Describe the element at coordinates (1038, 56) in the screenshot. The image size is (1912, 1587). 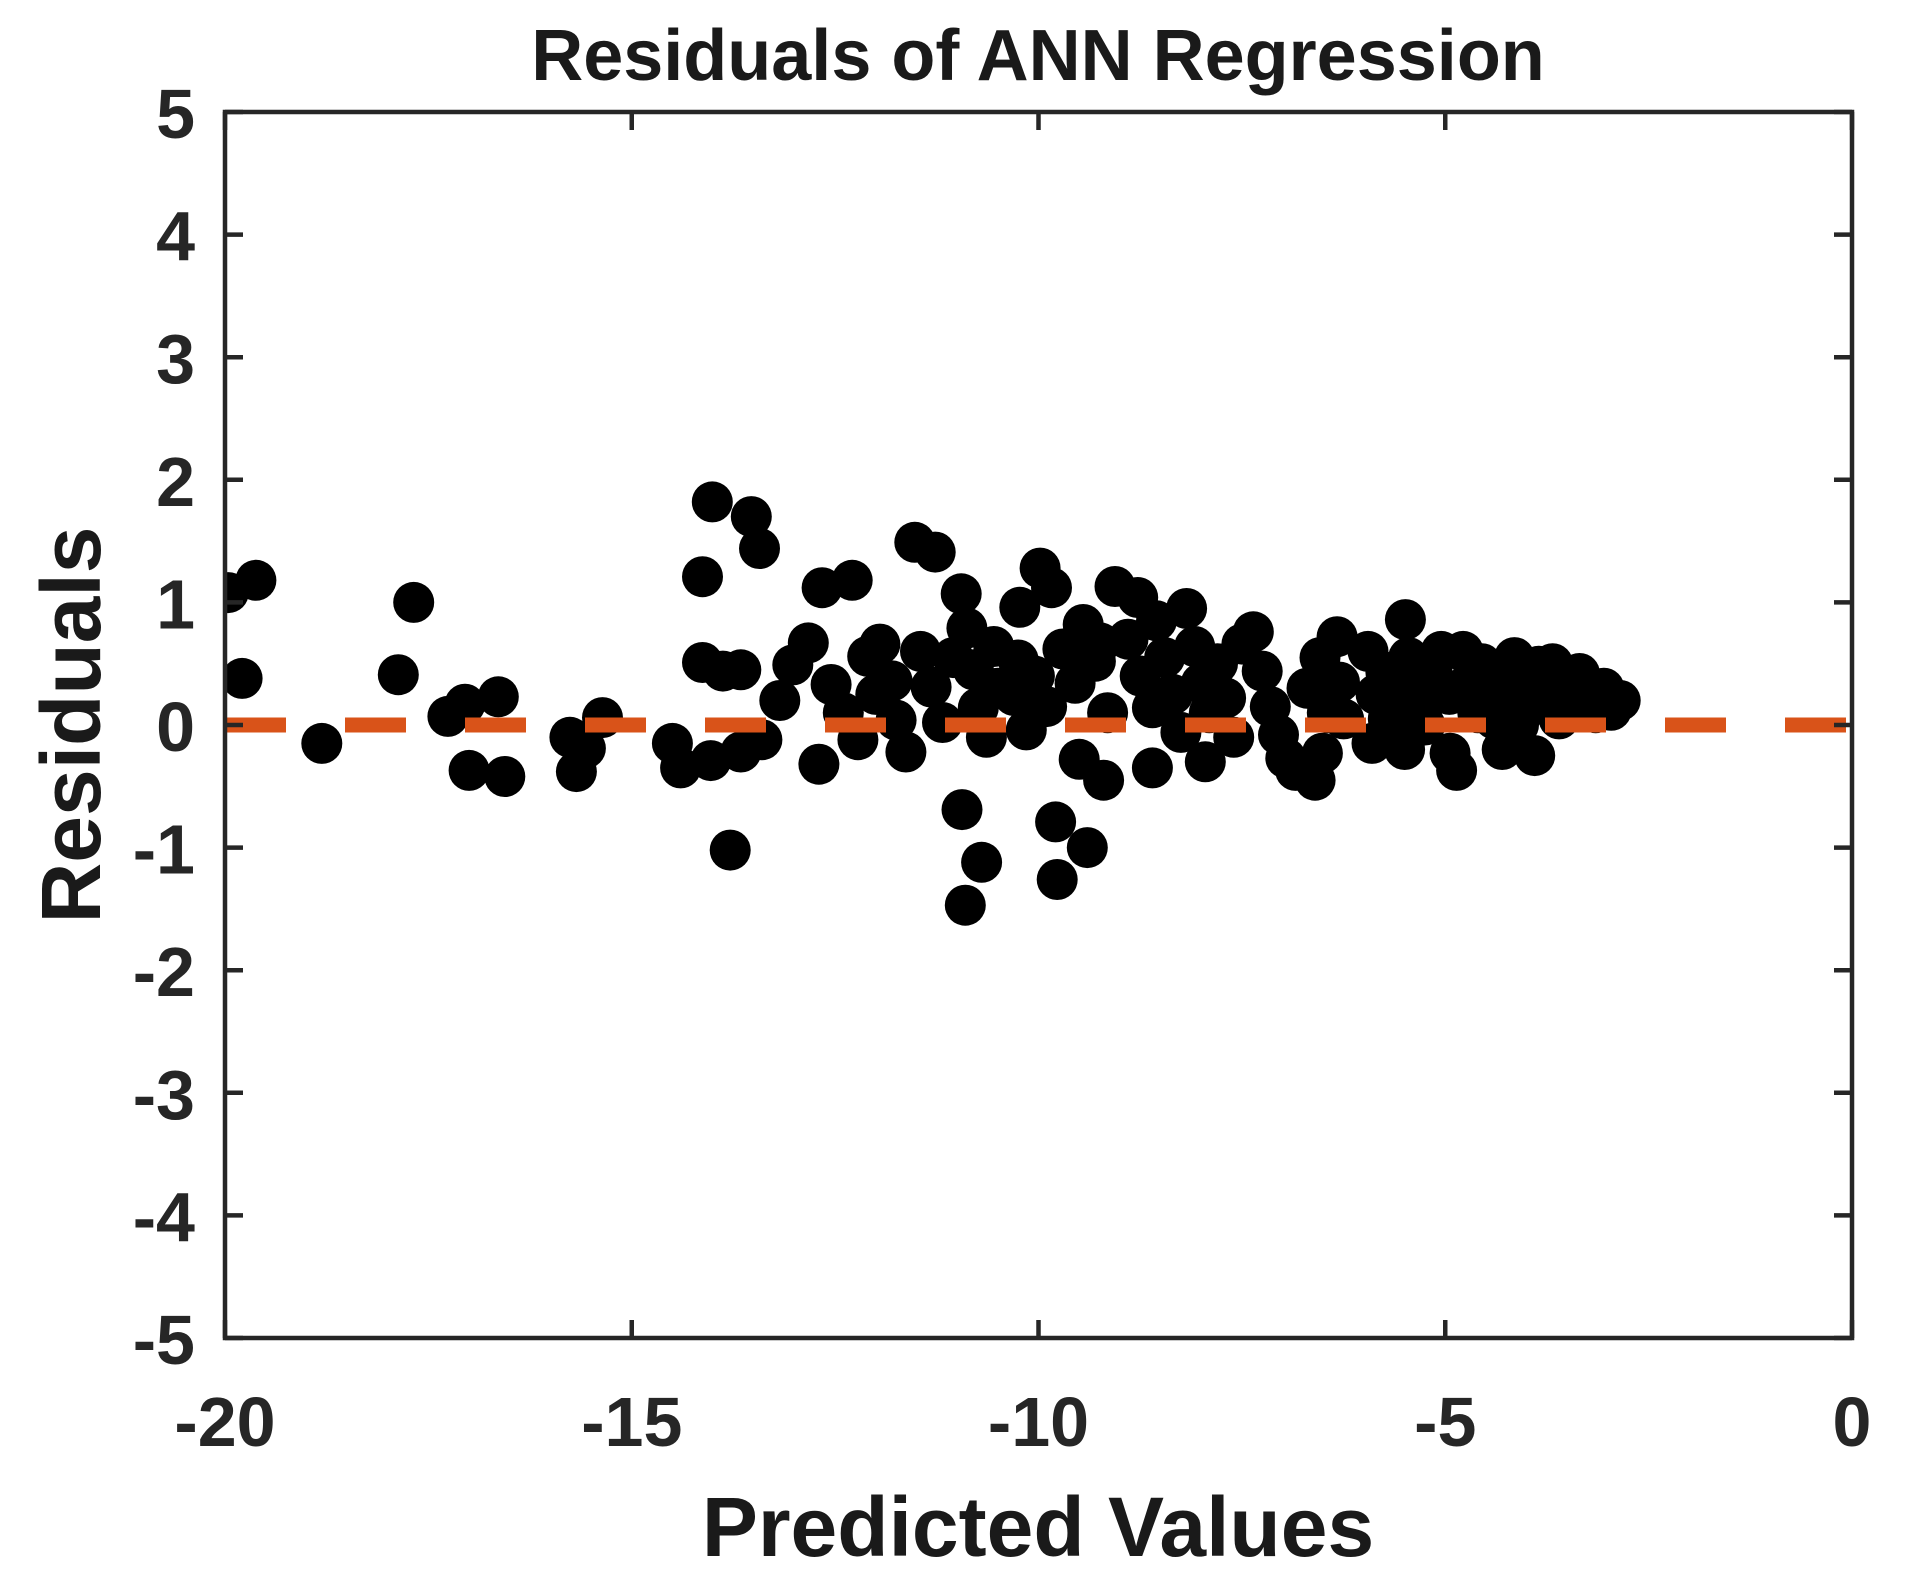
I see `chart-title: Residuals of ANN Regression` at that location.